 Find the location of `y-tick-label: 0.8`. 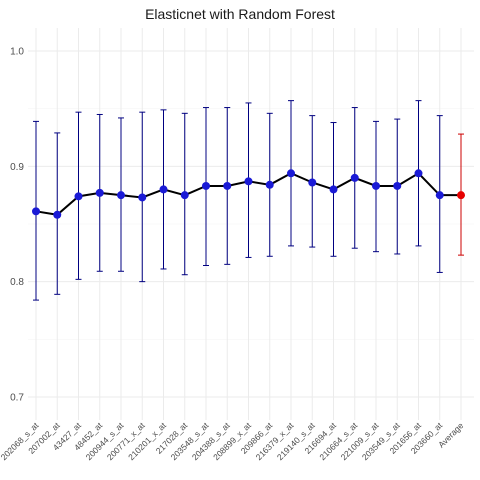

y-tick-label: 0.8 is located at coordinates (17, 282).